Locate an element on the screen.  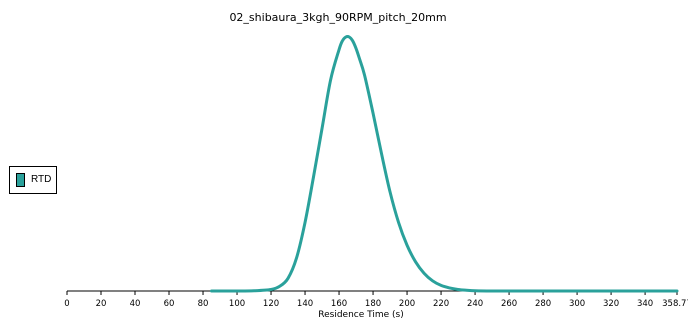
x-tick-label: 100 is located at coordinates (237, 304).